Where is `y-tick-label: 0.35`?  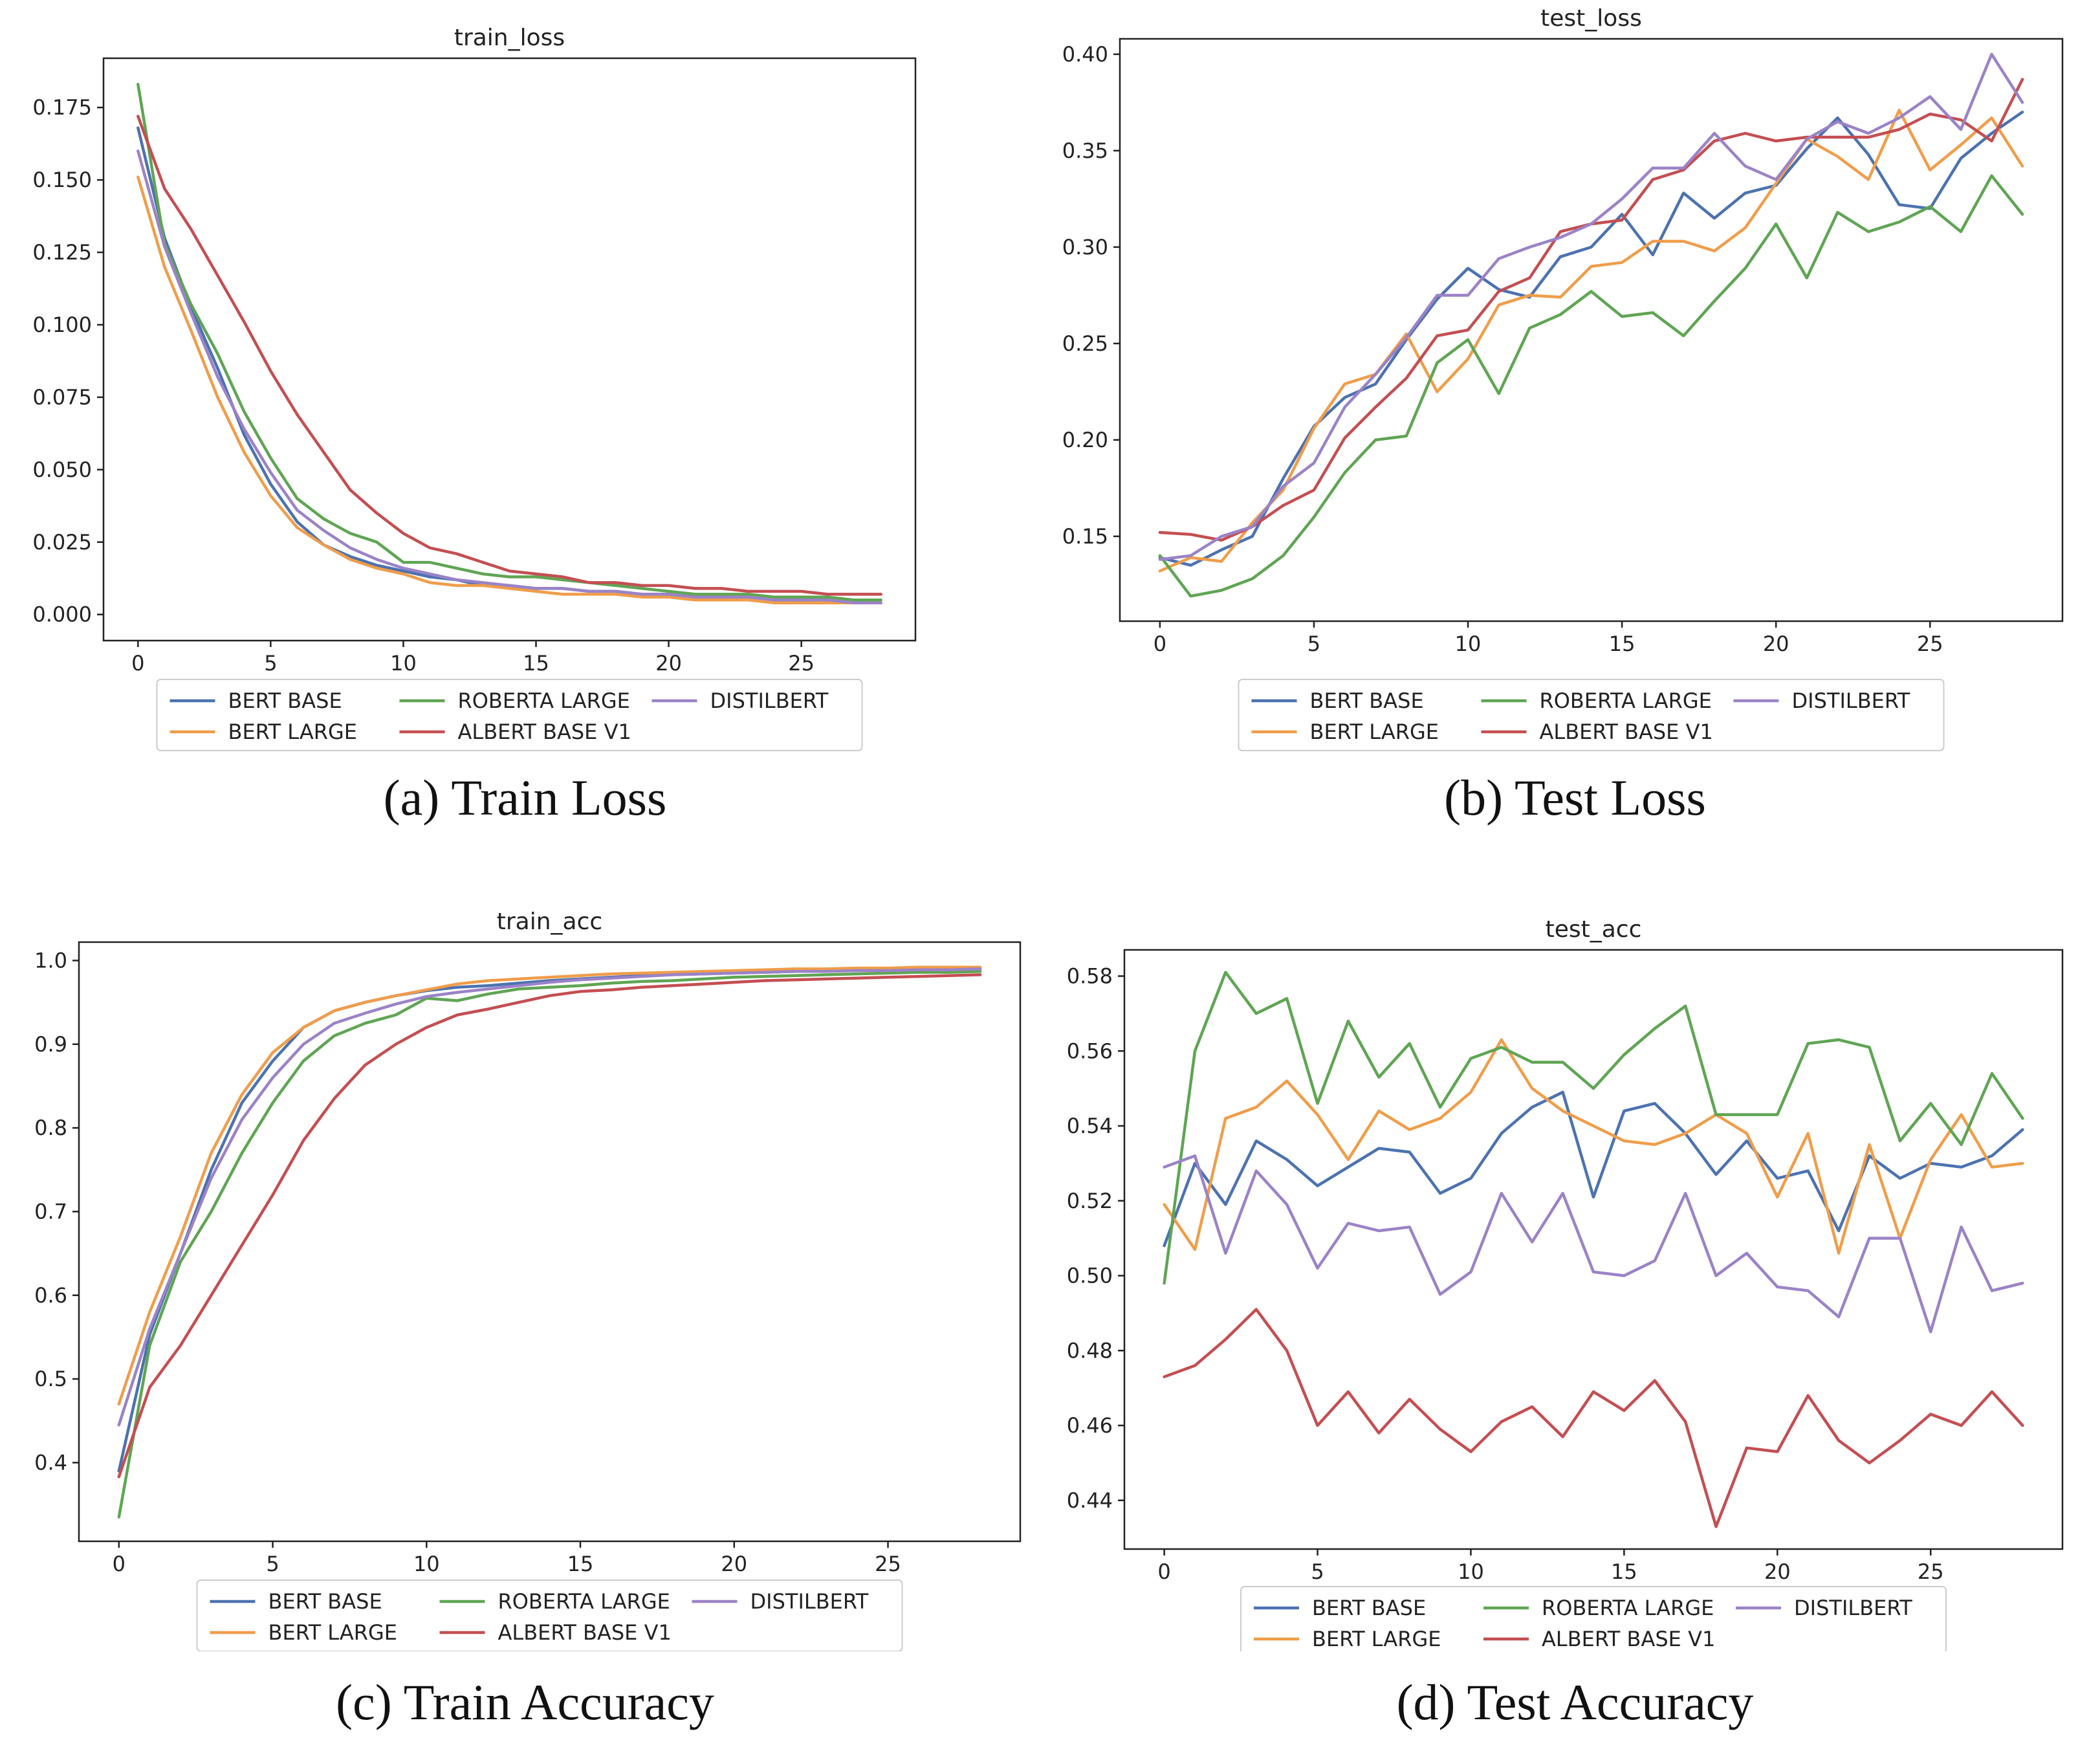 y-tick-label: 0.35 is located at coordinates (1085, 150).